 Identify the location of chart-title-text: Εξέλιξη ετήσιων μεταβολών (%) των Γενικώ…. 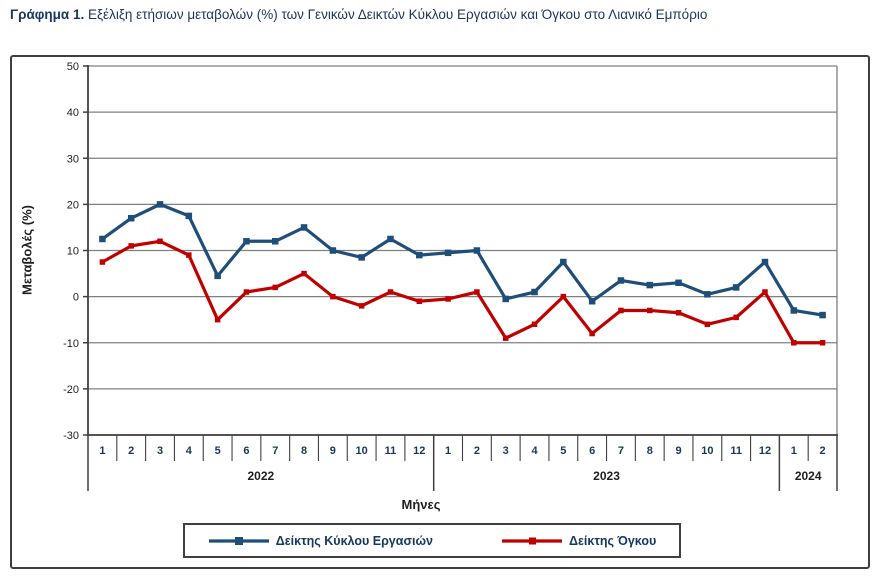
(396, 14).